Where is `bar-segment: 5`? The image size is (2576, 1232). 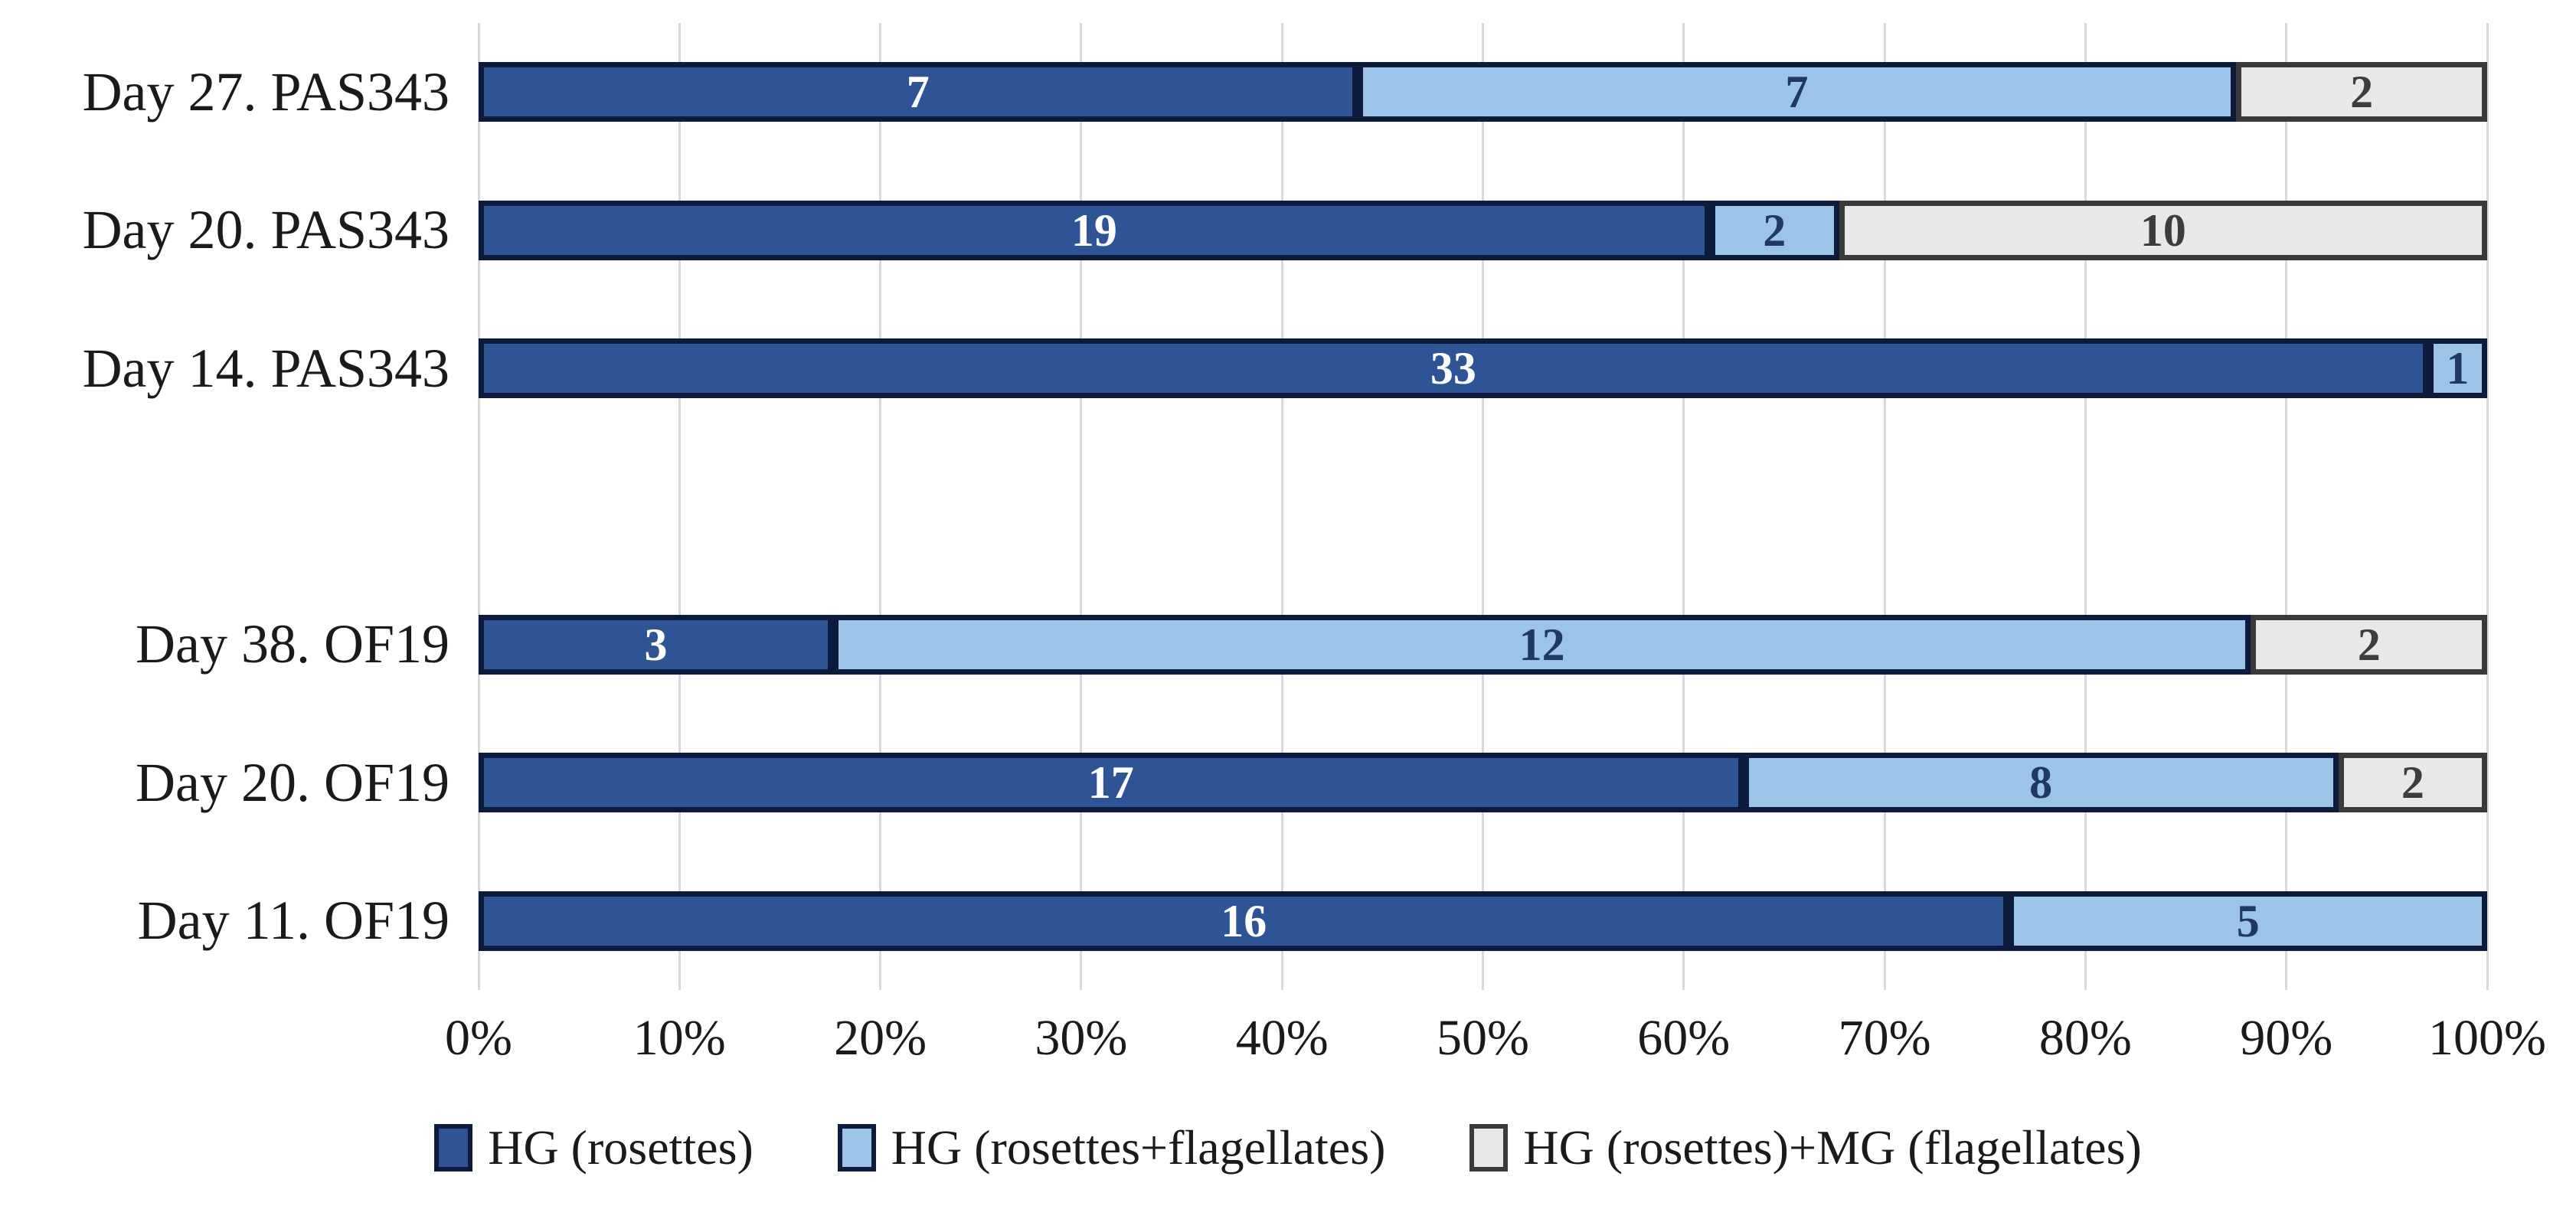
bar-segment: 5 is located at coordinates (2248, 921).